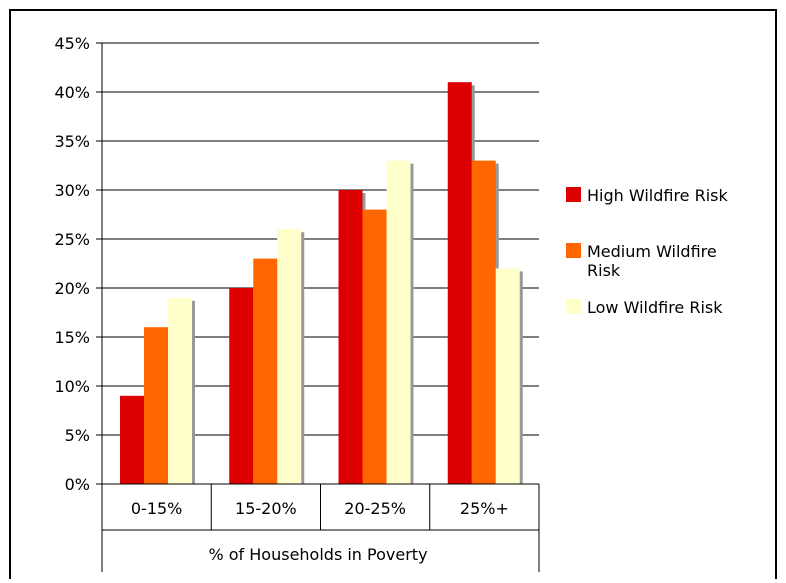 The width and height of the screenshot is (786, 583). I want to click on y-tick-label: 5%, so click(77, 435).